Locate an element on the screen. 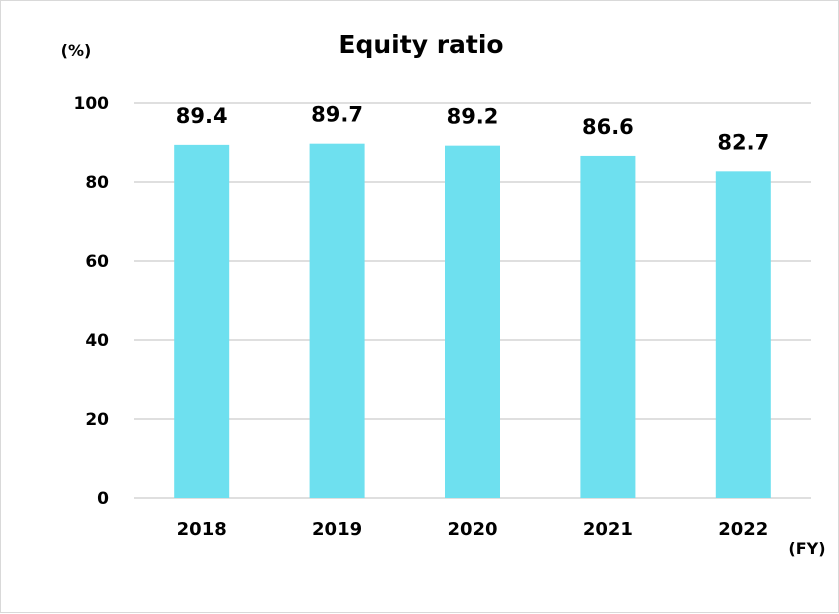 The width and height of the screenshot is (839, 614). y-axis-unit-label: (%) is located at coordinates (76, 50).